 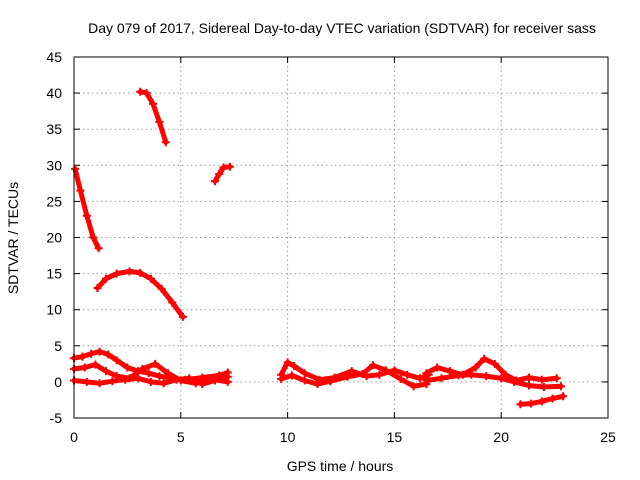 What do you see at coordinates (288, 437) in the screenshot?
I see `x-tick-label: 10` at bounding box center [288, 437].